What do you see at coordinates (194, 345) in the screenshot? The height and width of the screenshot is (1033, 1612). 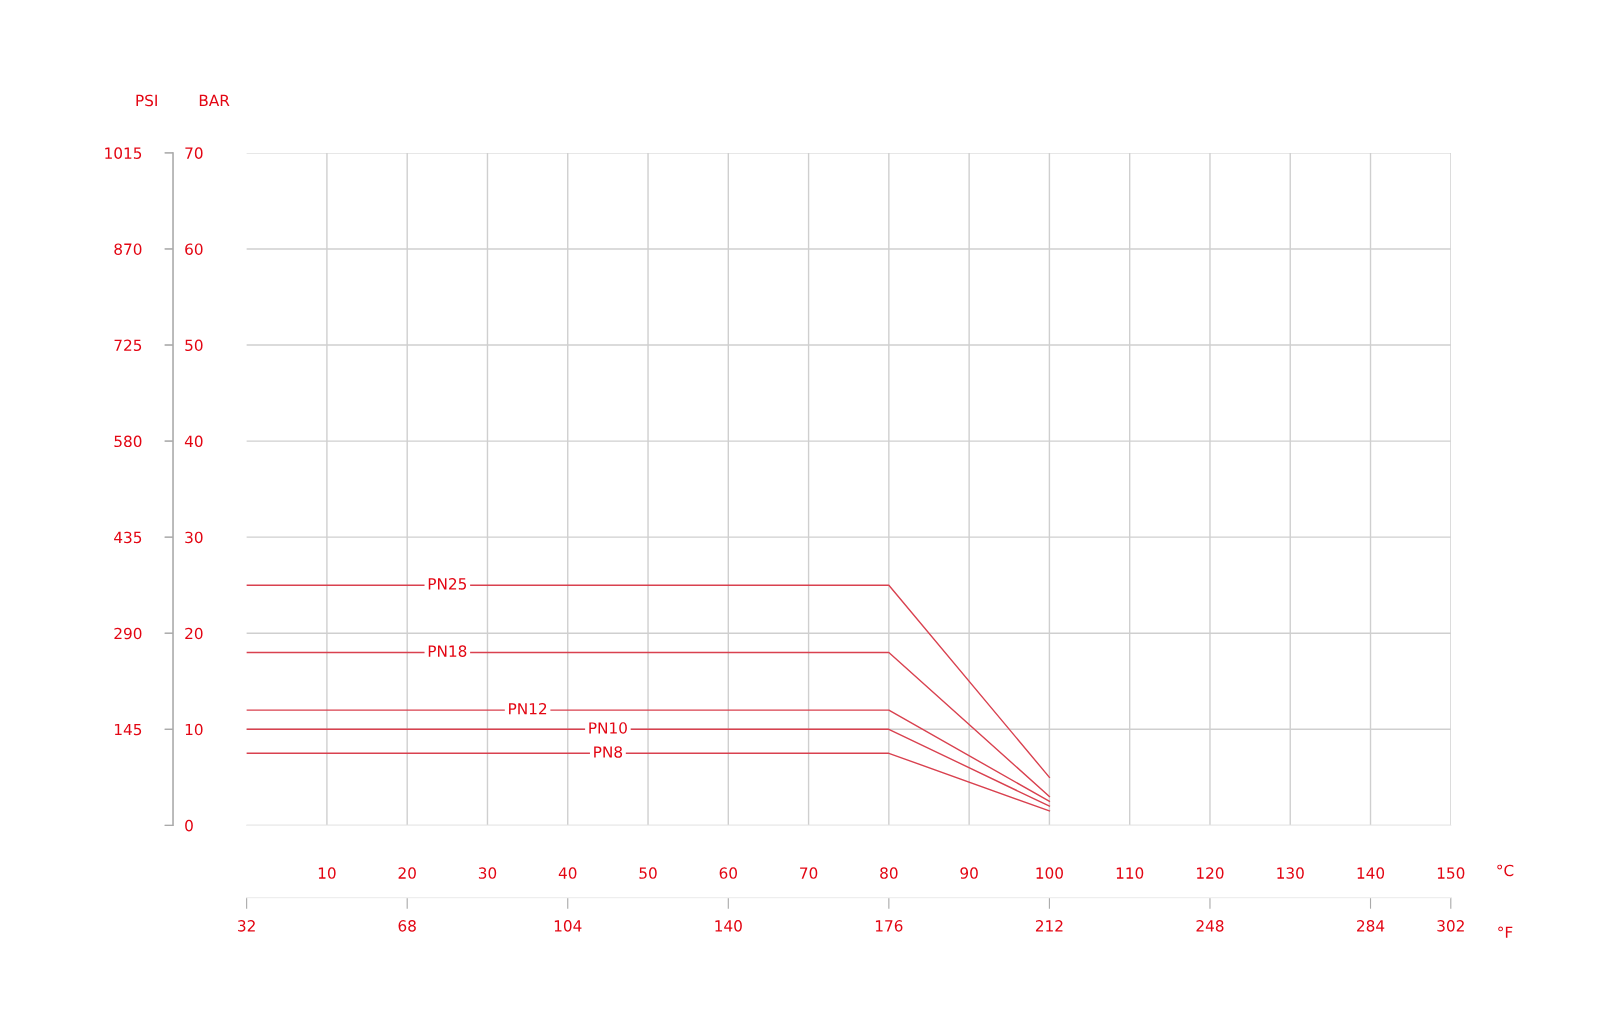 I see `y-tick-label: 50` at bounding box center [194, 345].